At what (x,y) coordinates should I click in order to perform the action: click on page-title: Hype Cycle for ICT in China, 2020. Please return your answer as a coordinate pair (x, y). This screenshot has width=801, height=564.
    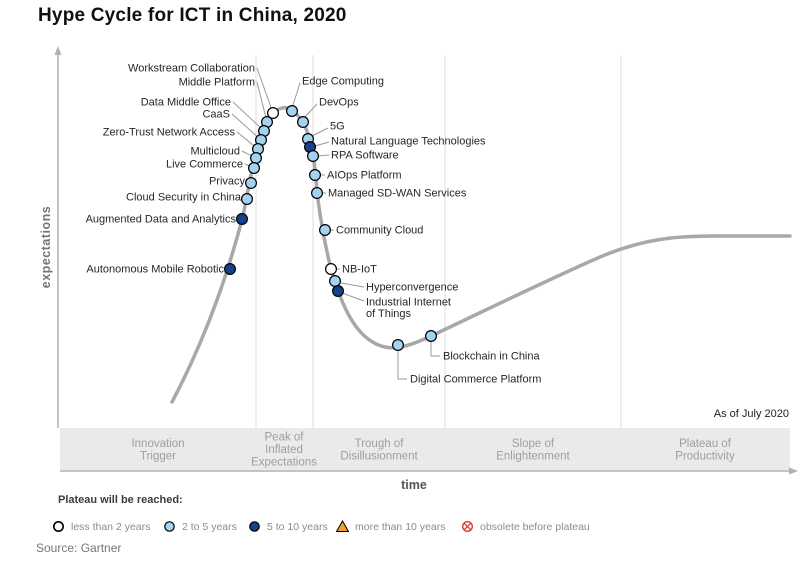
    Looking at the image, I should click on (192, 15).